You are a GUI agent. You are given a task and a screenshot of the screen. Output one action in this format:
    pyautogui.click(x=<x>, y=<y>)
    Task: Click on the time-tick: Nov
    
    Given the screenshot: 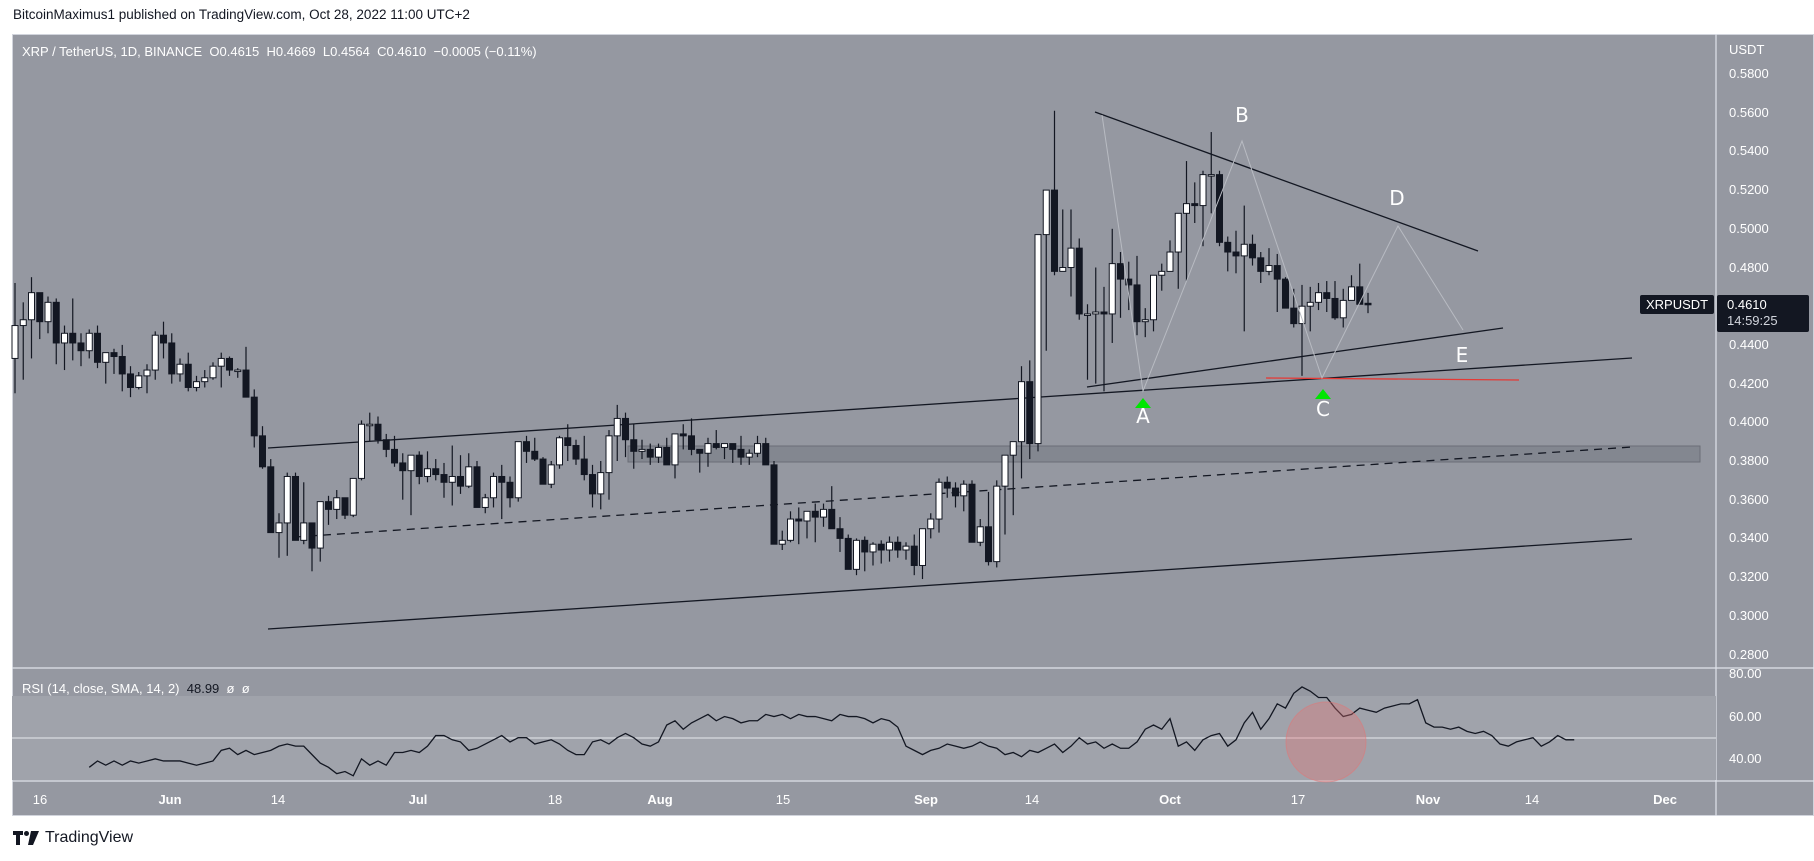 What is the action you would take?
    pyautogui.click(x=1428, y=799)
    